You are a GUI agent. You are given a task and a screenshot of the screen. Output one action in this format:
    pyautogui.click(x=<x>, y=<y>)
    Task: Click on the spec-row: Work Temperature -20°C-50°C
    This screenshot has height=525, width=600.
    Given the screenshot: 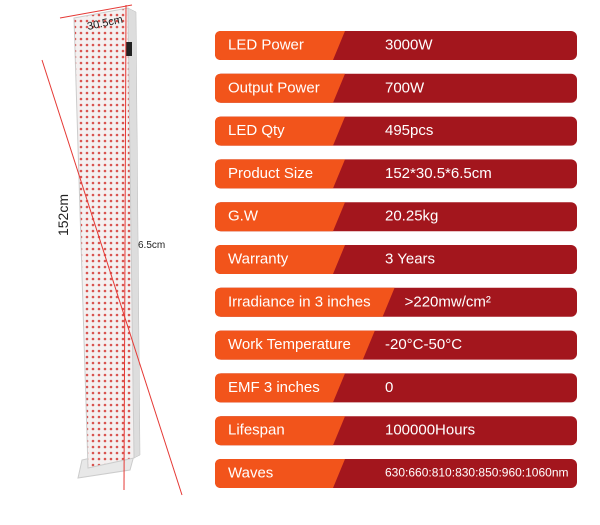 What is the action you would take?
    pyautogui.click(x=396, y=345)
    